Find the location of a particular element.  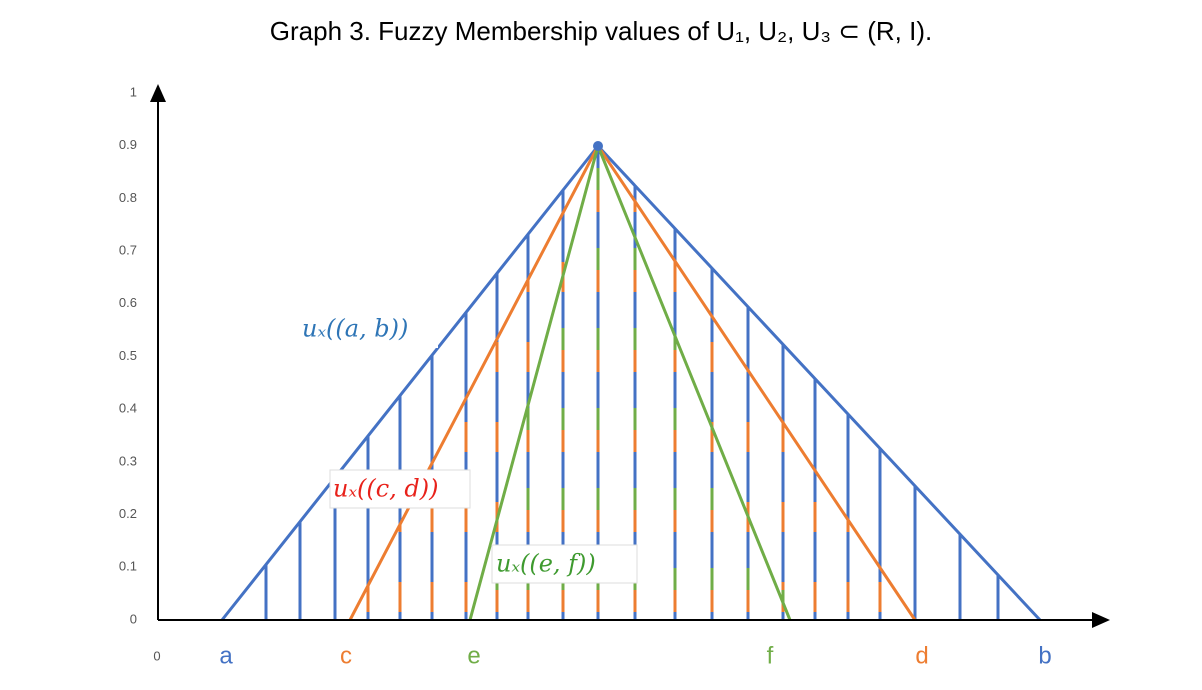

x-label: b is located at coordinates (1044, 655).